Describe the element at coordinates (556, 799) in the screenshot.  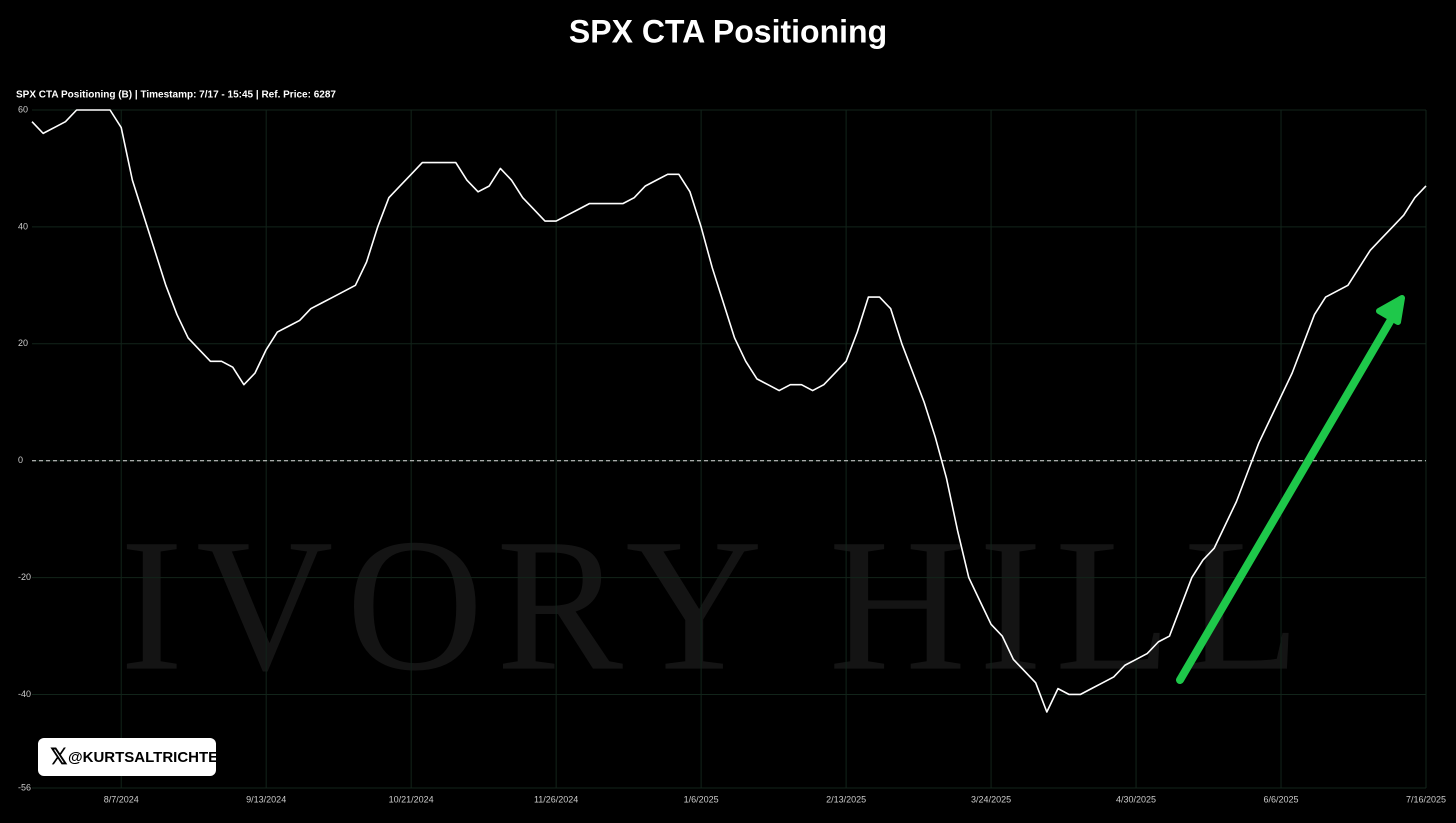
I see `x-tick-label: 11/26/2024` at that location.